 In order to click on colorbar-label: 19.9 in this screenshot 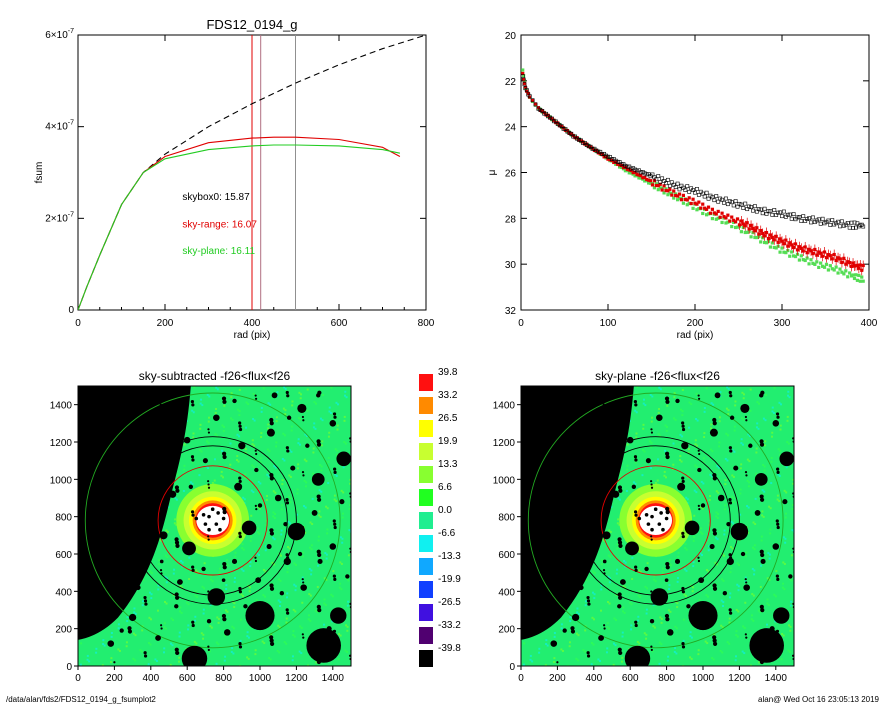, I will do `click(448, 441)`.